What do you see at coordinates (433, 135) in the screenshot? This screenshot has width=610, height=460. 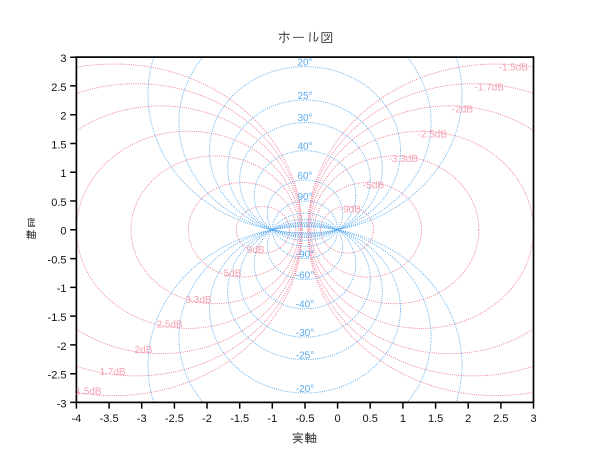 I see `svg-text: -2.5dB` at bounding box center [433, 135].